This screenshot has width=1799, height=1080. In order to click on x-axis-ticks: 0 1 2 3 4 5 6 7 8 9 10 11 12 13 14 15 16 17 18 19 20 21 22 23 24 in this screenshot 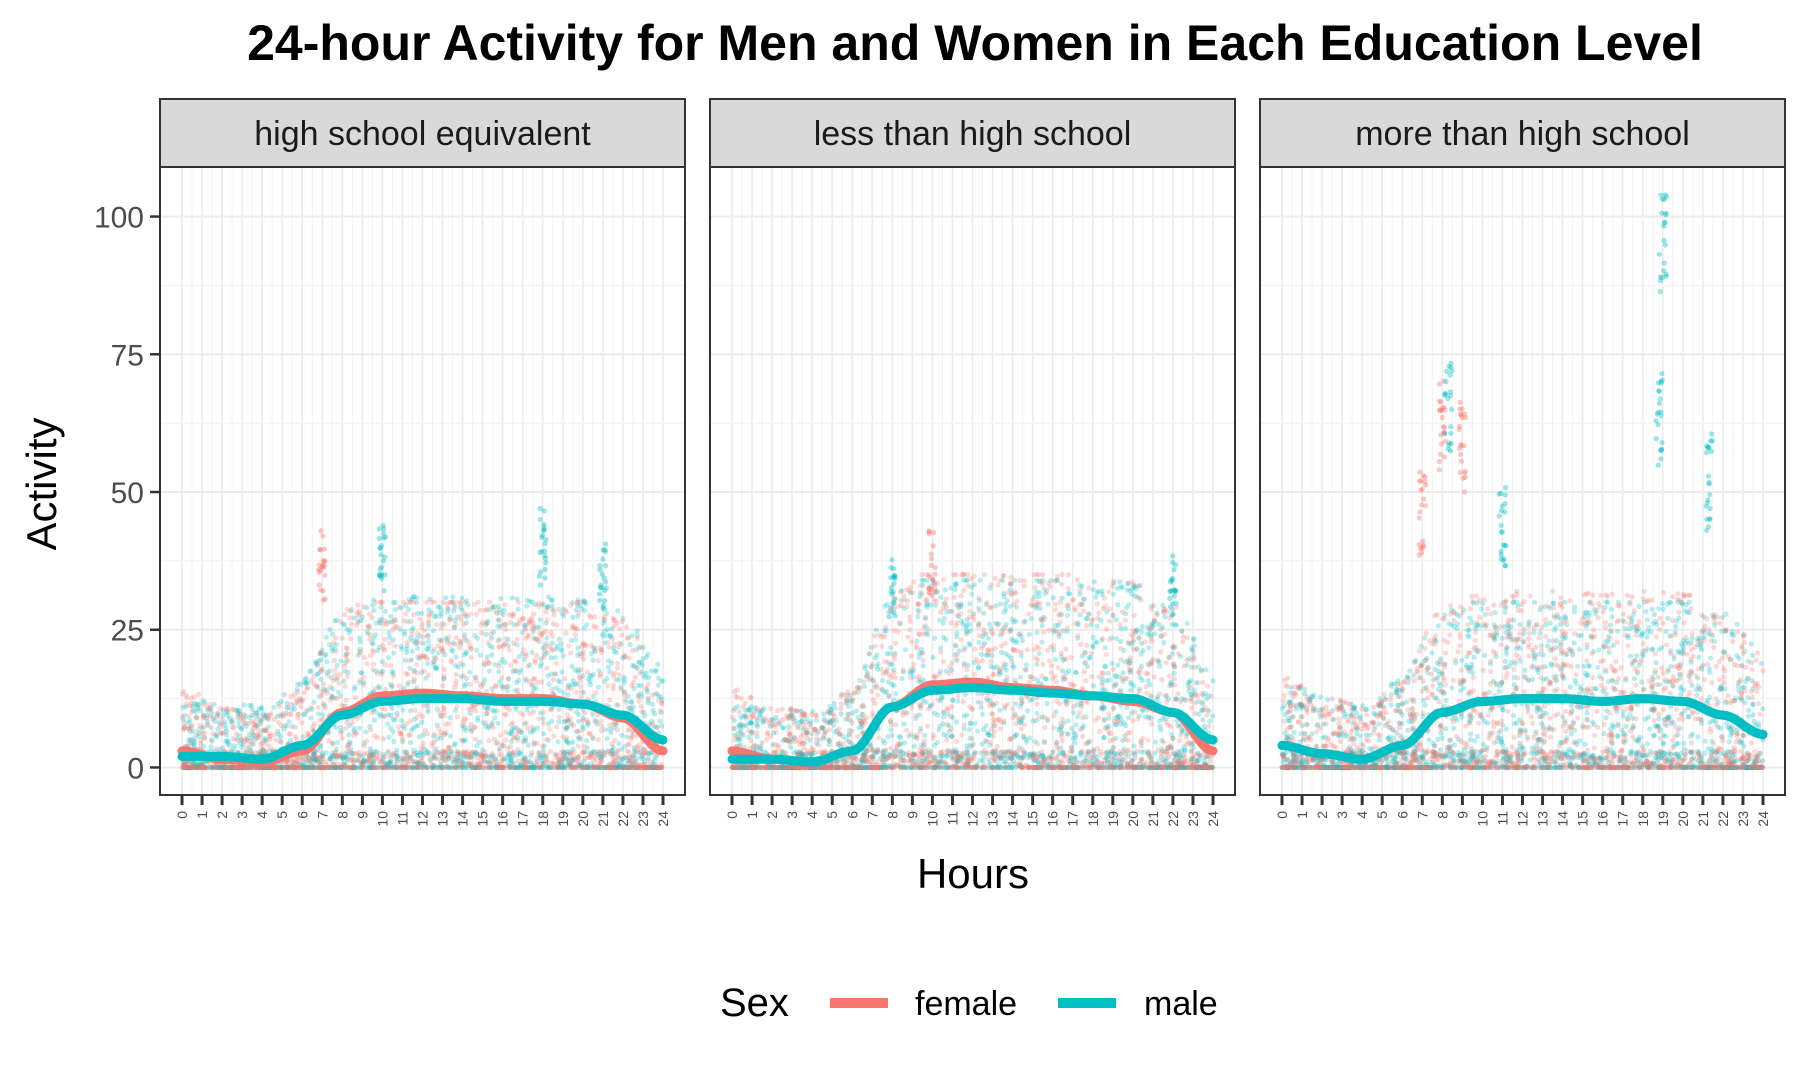, I will do `click(422, 811)`.